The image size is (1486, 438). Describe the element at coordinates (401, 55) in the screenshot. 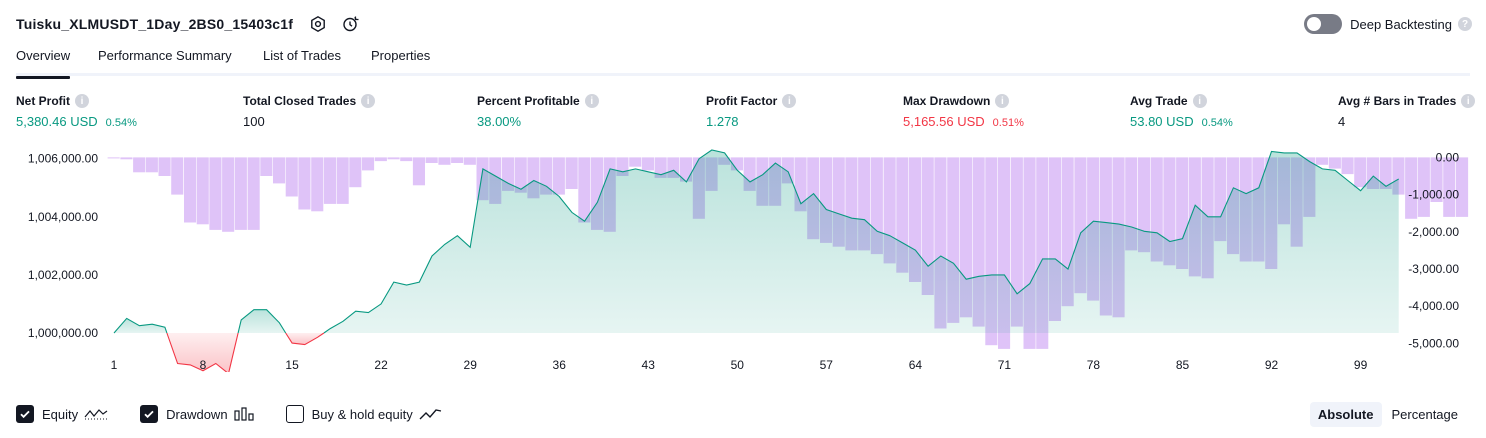

I see `tab-properties: Properties` at that location.